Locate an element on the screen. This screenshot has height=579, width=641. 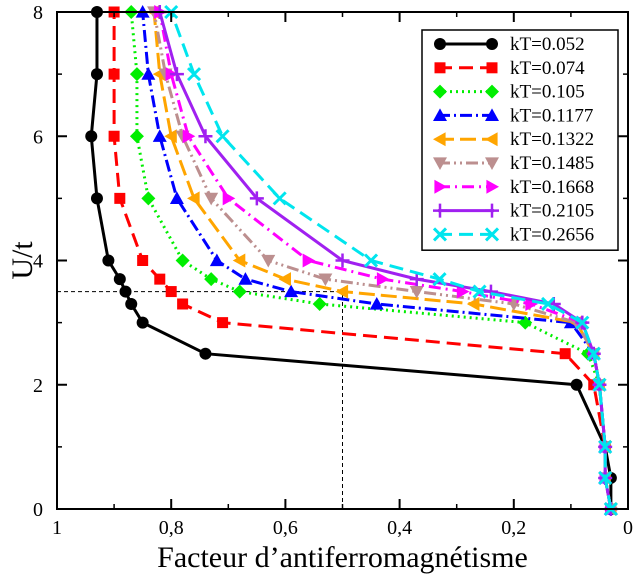
legend-item: kT=0.2105 is located at coordinates (513, 211).